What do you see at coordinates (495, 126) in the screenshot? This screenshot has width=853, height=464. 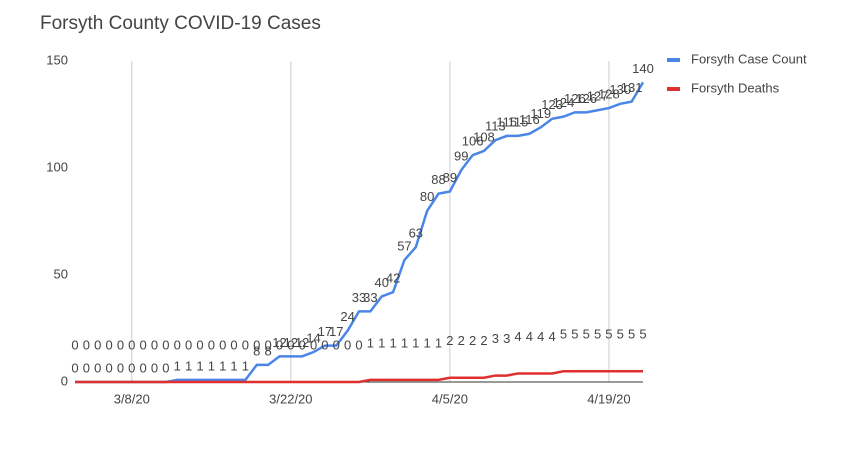 I see `data-label: 113` at bounding box center [495, 126].